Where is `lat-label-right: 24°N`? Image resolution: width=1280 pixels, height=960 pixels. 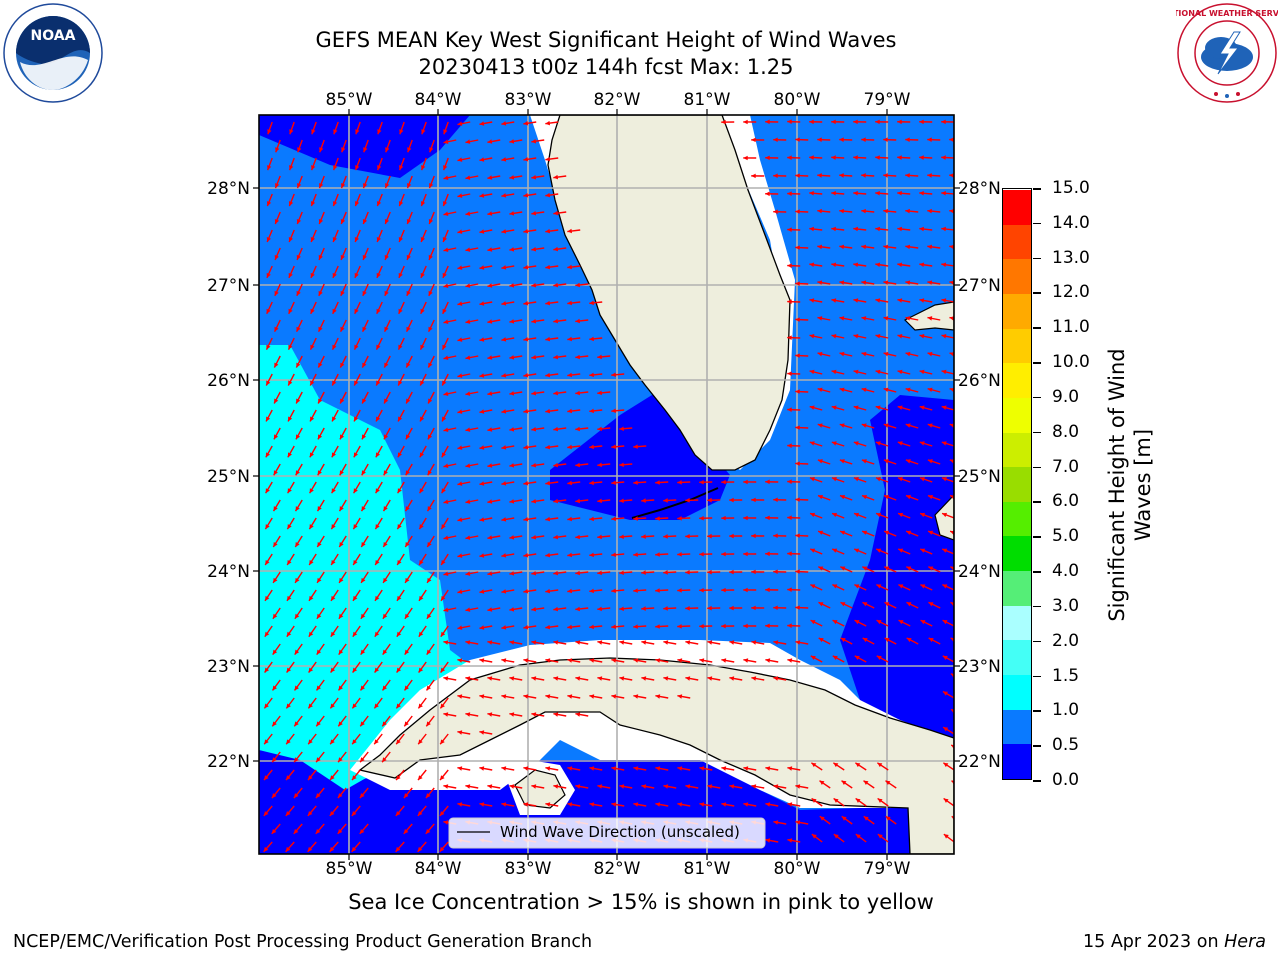
lat-label-right: 24°N is located at coordinates (979, 572).